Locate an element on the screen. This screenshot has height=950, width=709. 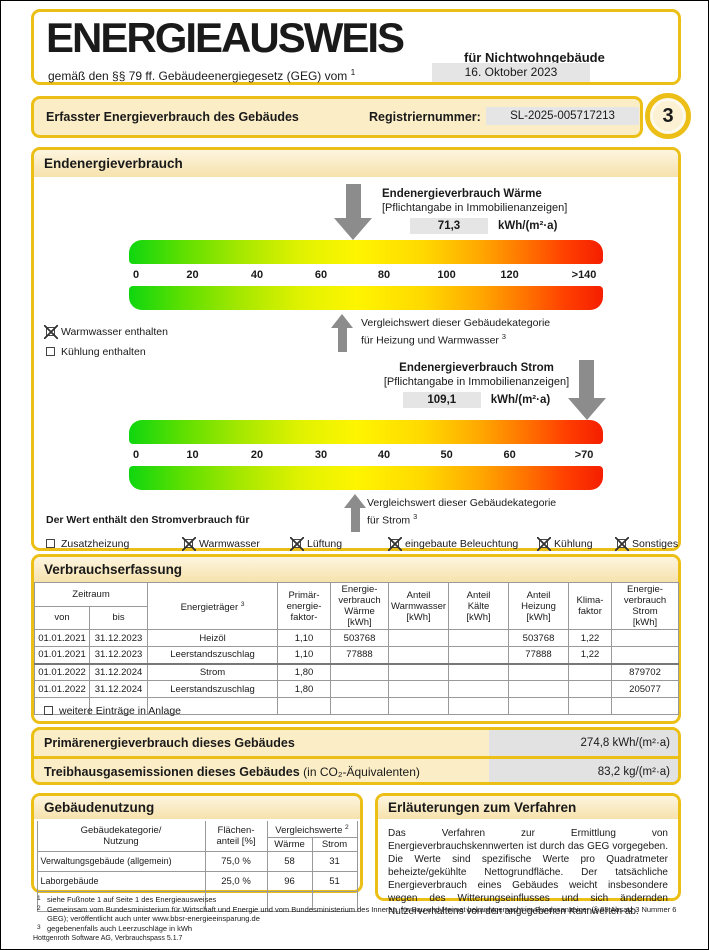
section-header-strip: Verbrauchserfassung is located at coordinates (356, 569).